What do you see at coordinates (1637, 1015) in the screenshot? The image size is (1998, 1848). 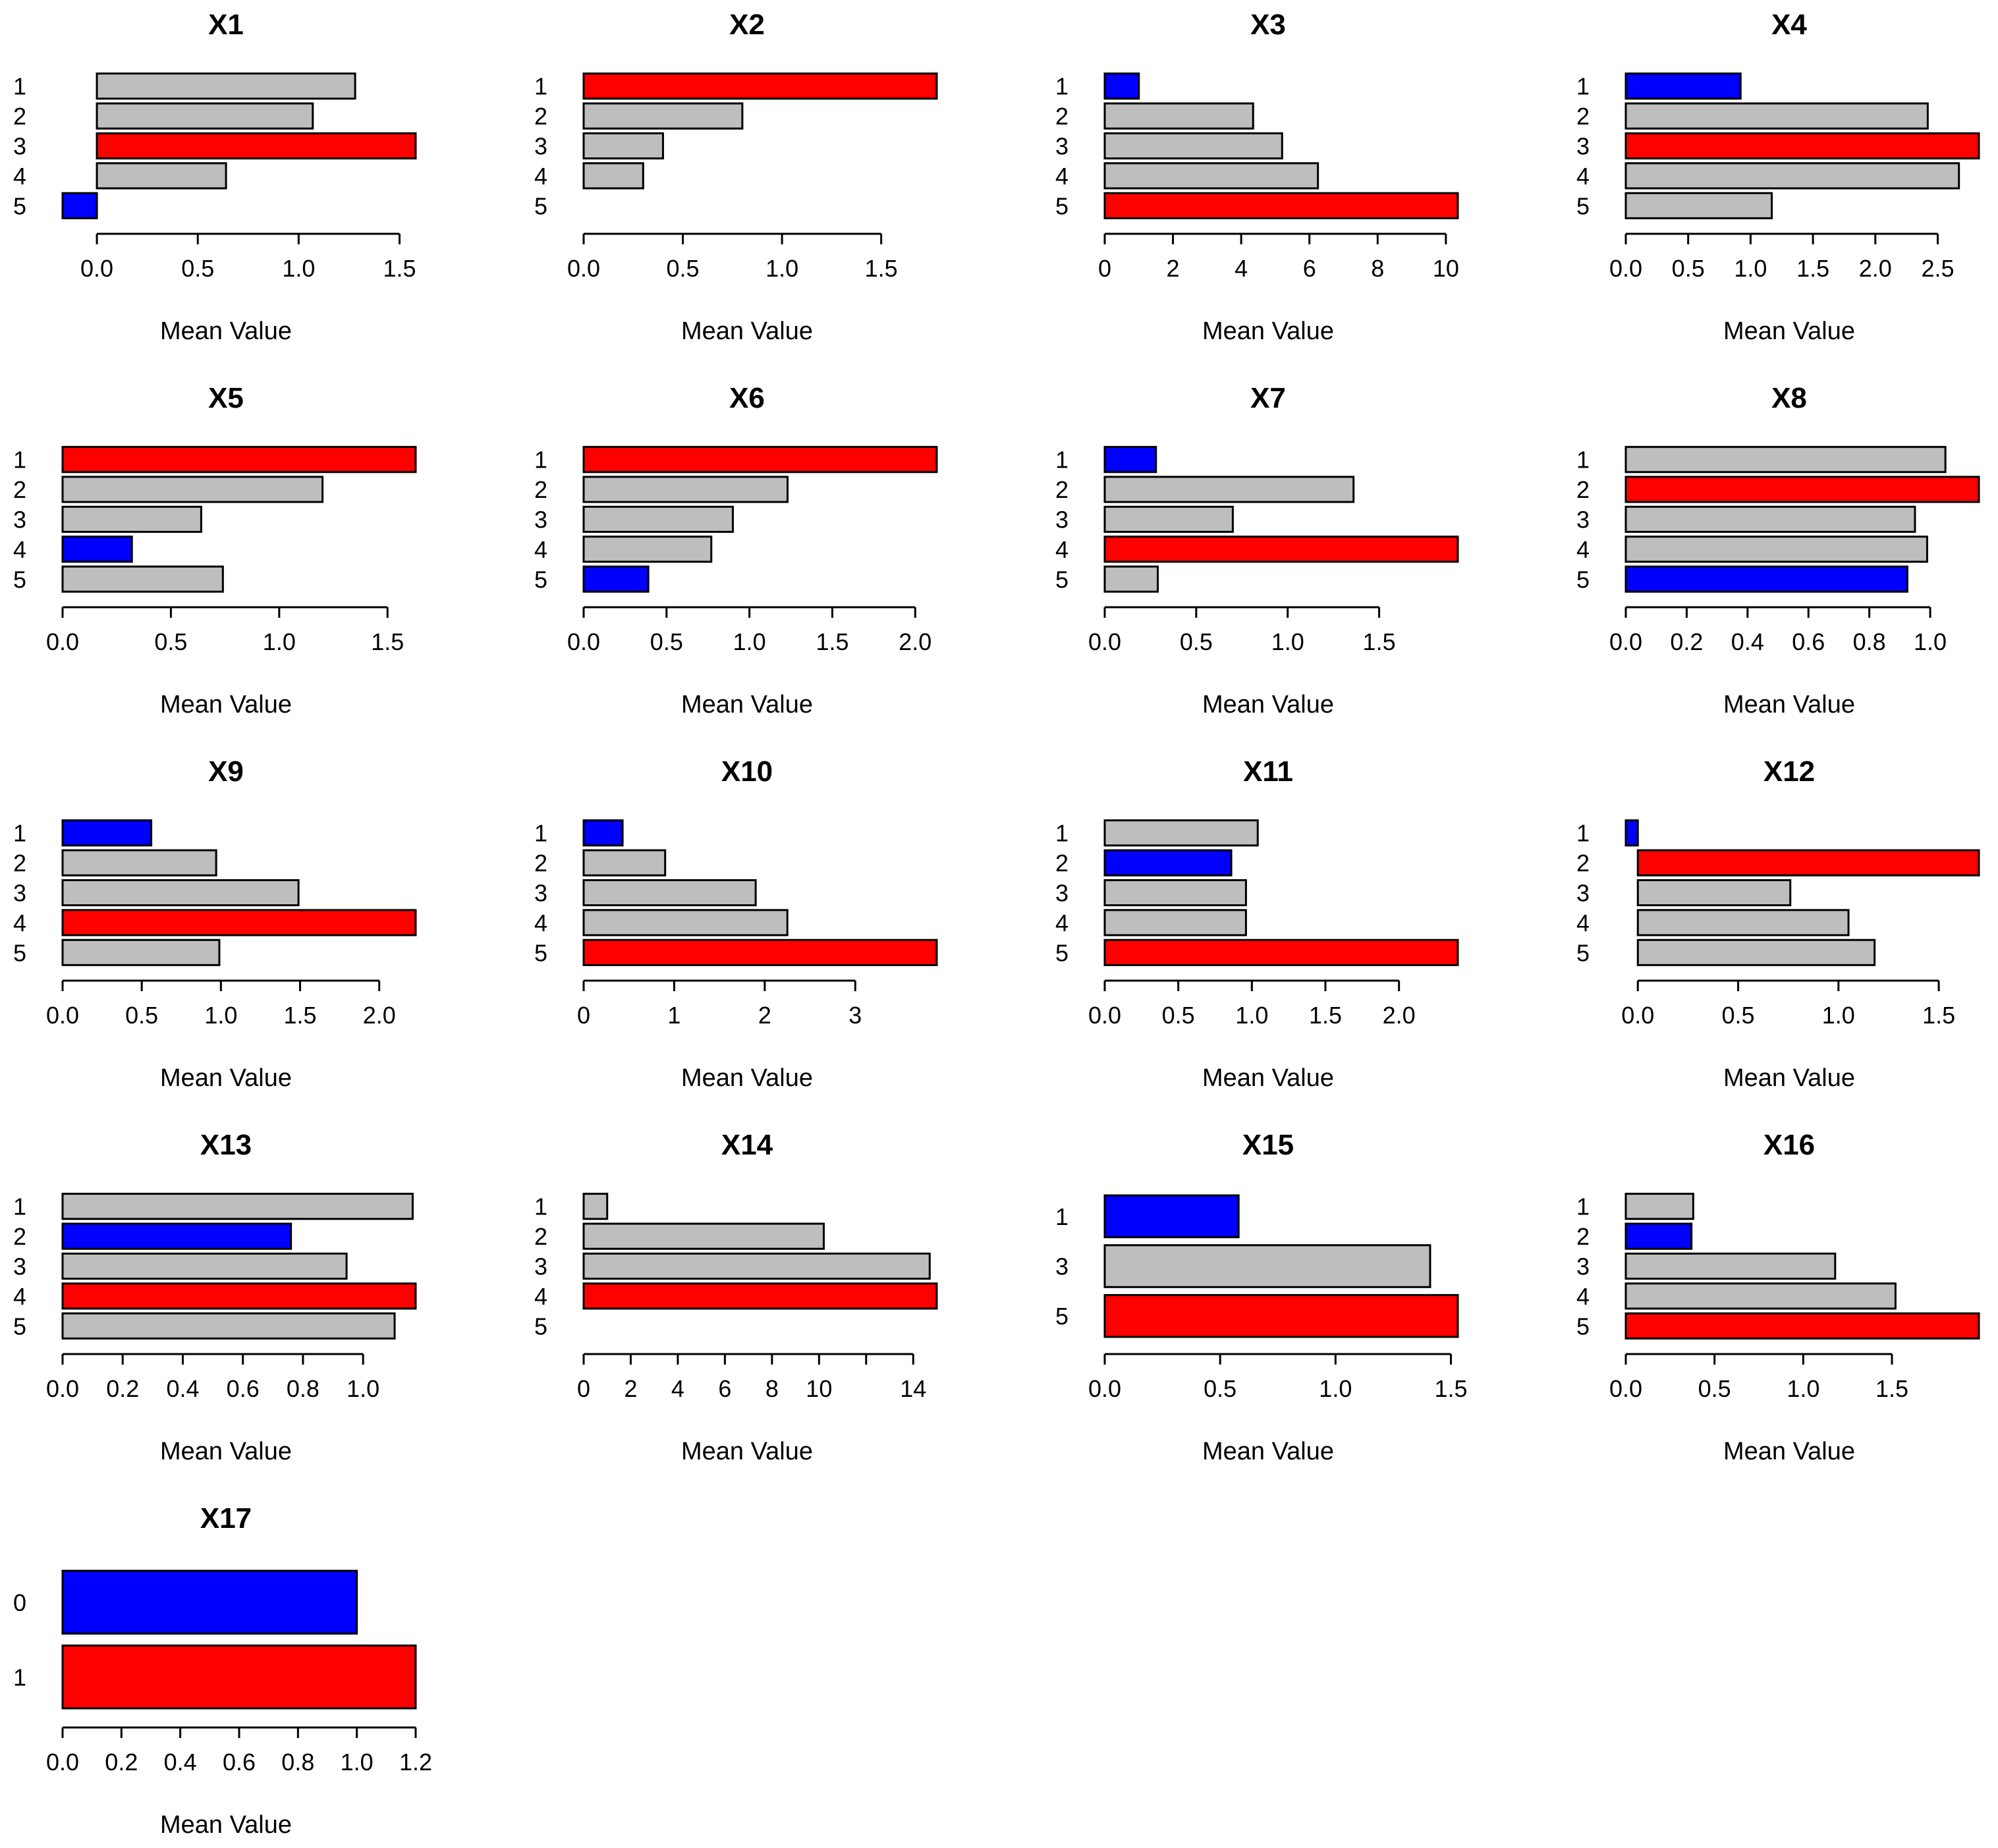 I see `chart-12-x-tick-label: 0.0` at bounding box center [1637, 1015].